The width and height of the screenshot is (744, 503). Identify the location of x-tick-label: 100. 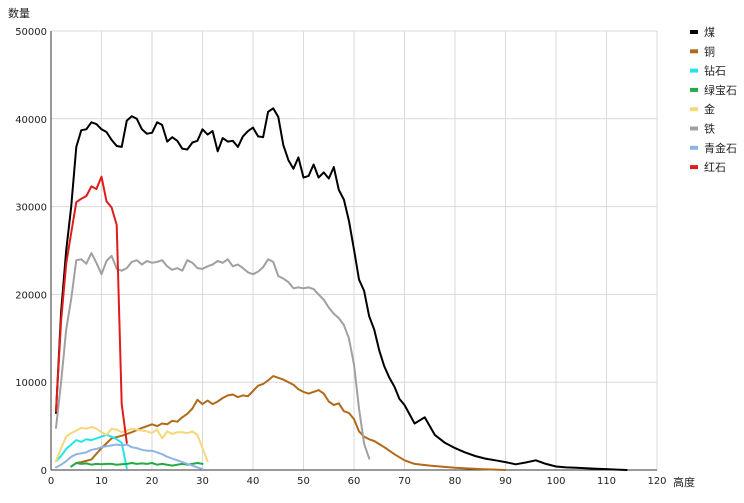
(555, 481).